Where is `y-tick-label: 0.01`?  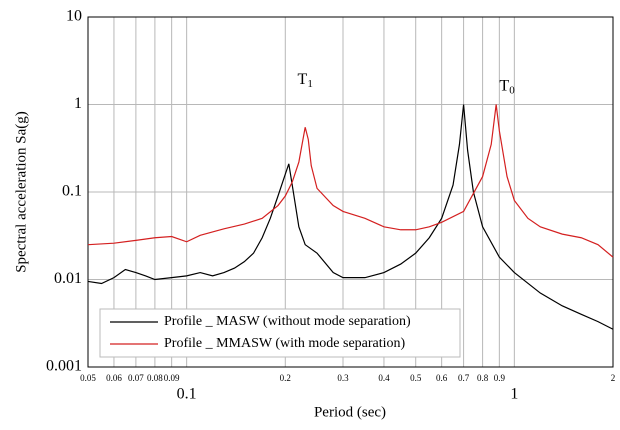 y-tick-label: 0.01 is located at coordinates (68, 278).